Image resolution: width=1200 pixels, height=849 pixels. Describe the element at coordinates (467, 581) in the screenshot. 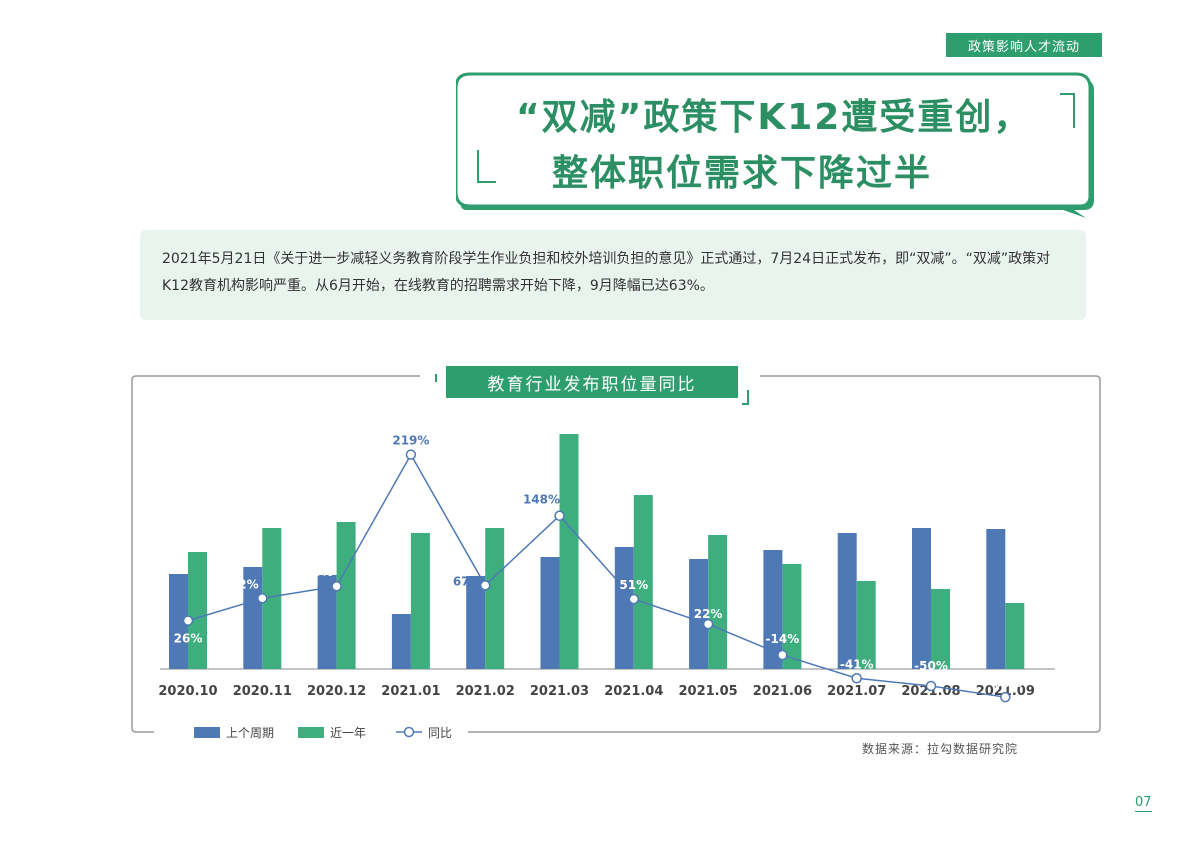

I see `yoy-data-label: 67%` at that location.